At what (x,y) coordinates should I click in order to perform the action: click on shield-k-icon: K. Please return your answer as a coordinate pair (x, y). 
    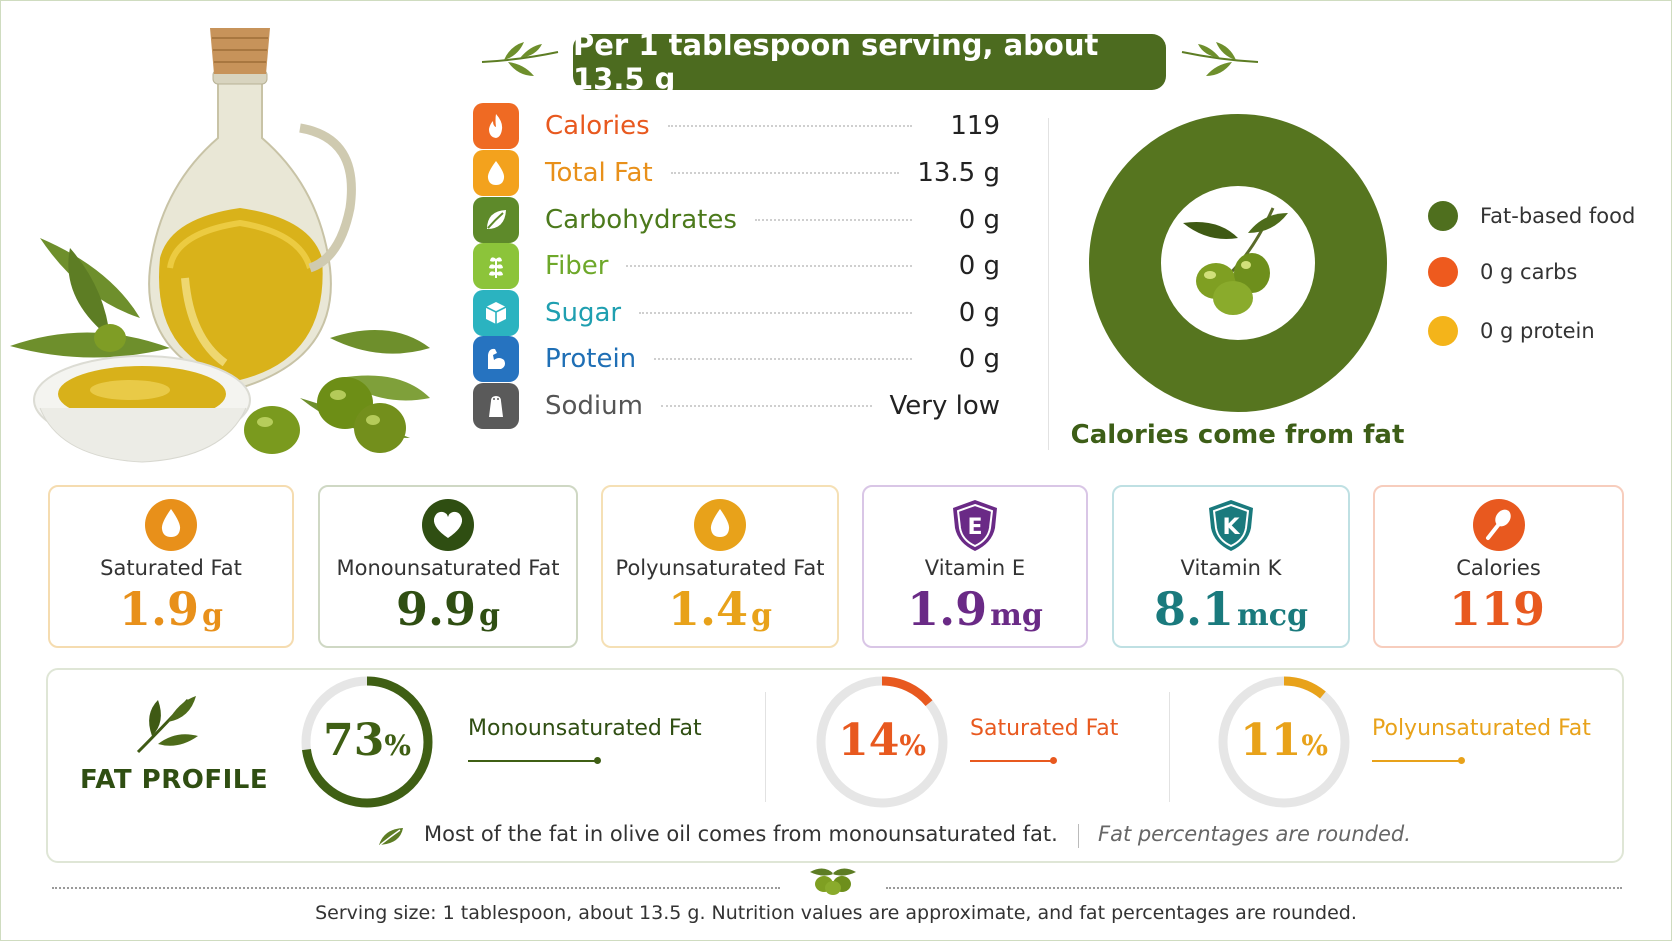
    Looking at the image, I should click on (1231, 525).